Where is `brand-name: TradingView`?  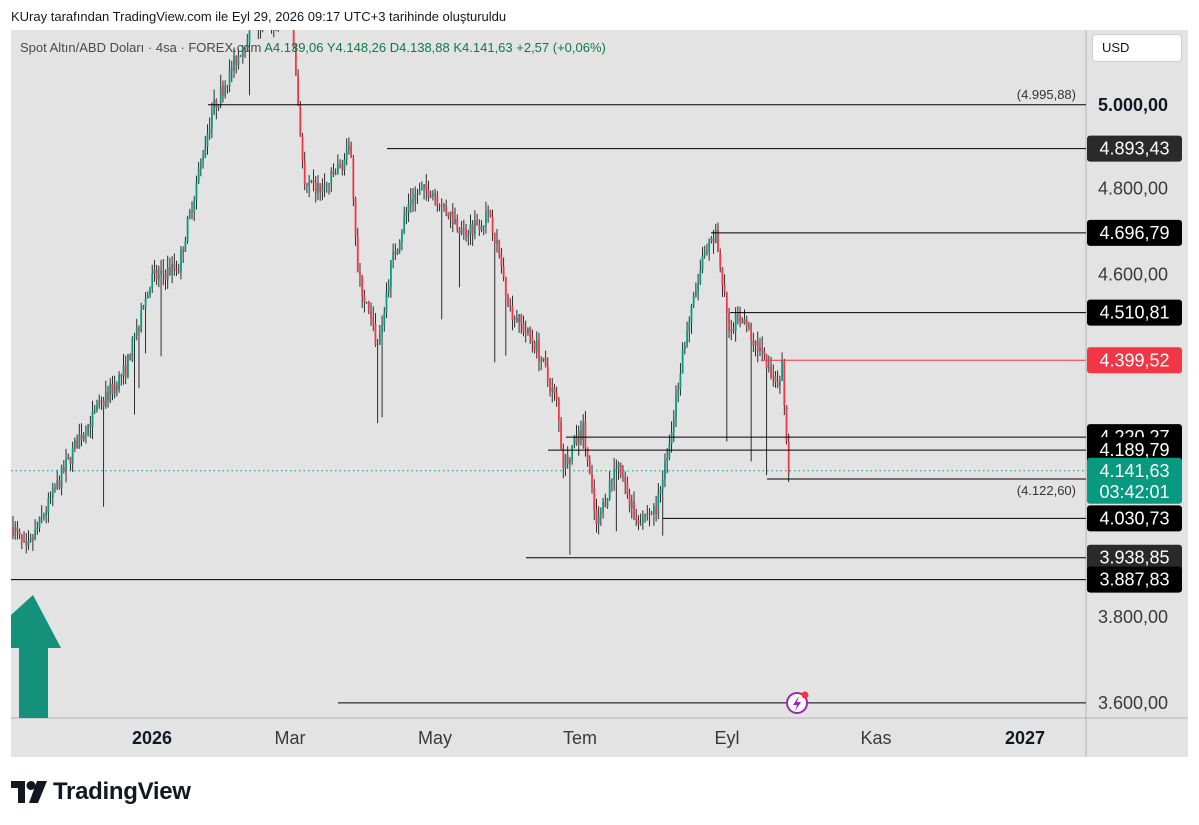 brand-name: TradingView is located at coordinates (122, 791).